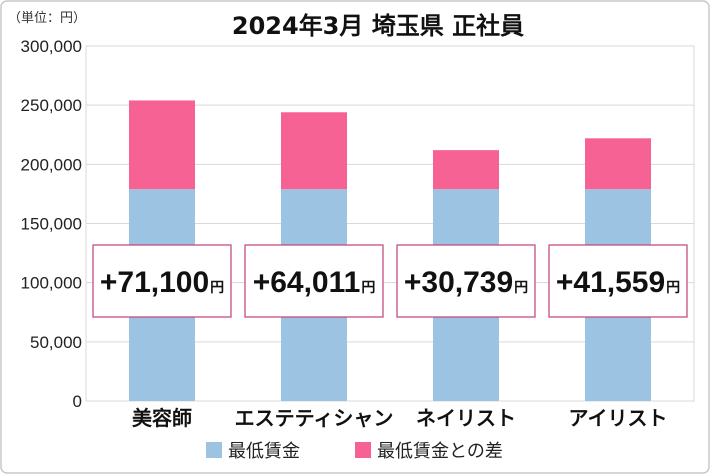  I want to click on callout-box: +41,559円, so click(618, 281).